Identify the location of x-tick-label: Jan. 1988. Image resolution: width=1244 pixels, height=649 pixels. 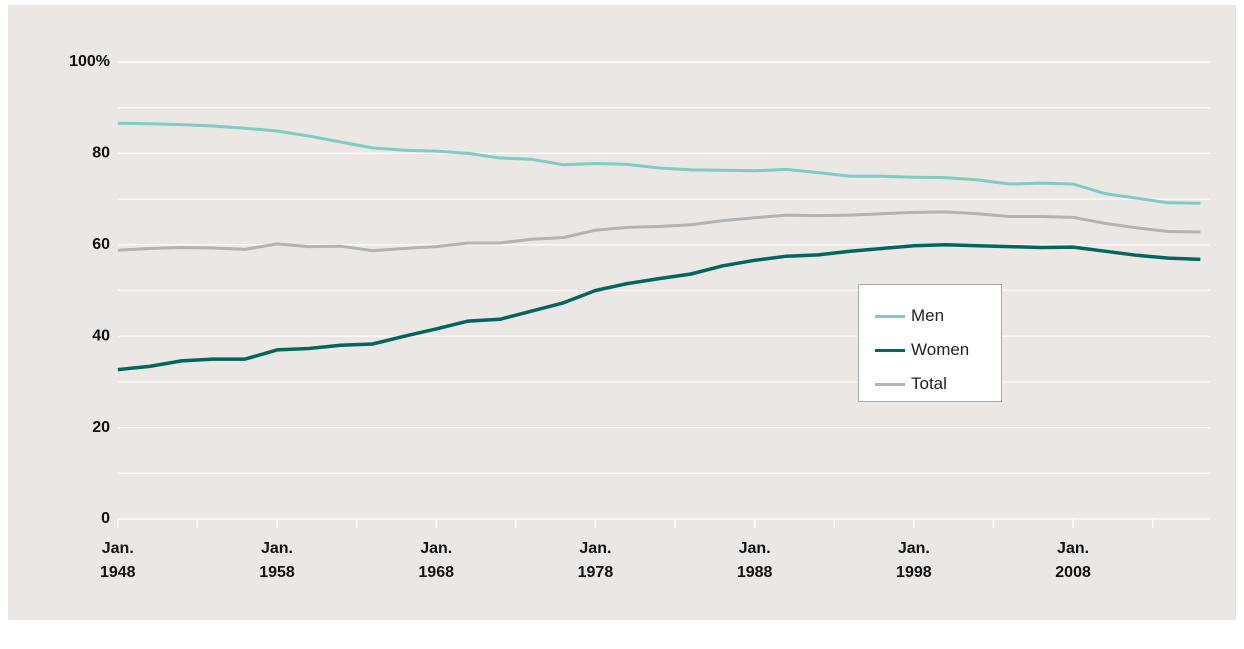
(754, 560).